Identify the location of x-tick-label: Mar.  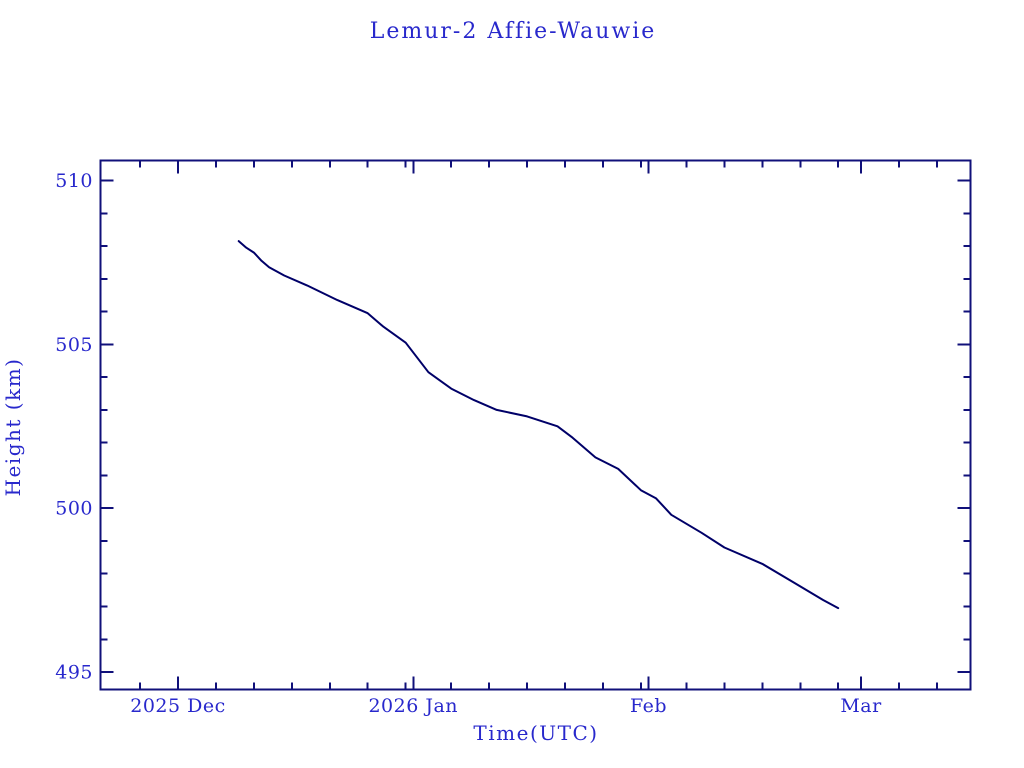
(861, 706).